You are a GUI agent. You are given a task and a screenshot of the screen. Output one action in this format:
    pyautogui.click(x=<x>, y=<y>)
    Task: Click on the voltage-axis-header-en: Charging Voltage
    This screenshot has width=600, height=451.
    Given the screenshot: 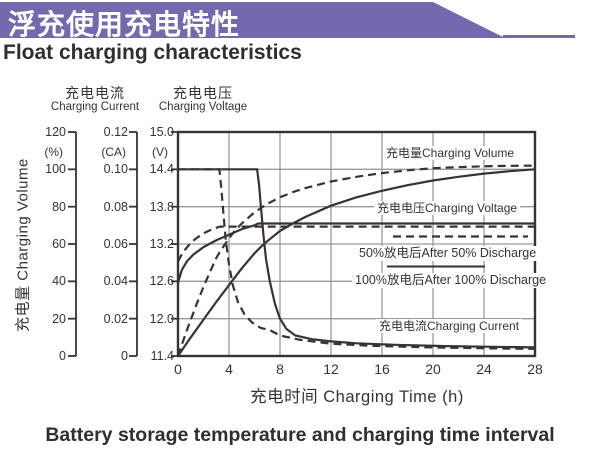 What is the action you would take?
    pyautogui.click(x=203, y=106)
    